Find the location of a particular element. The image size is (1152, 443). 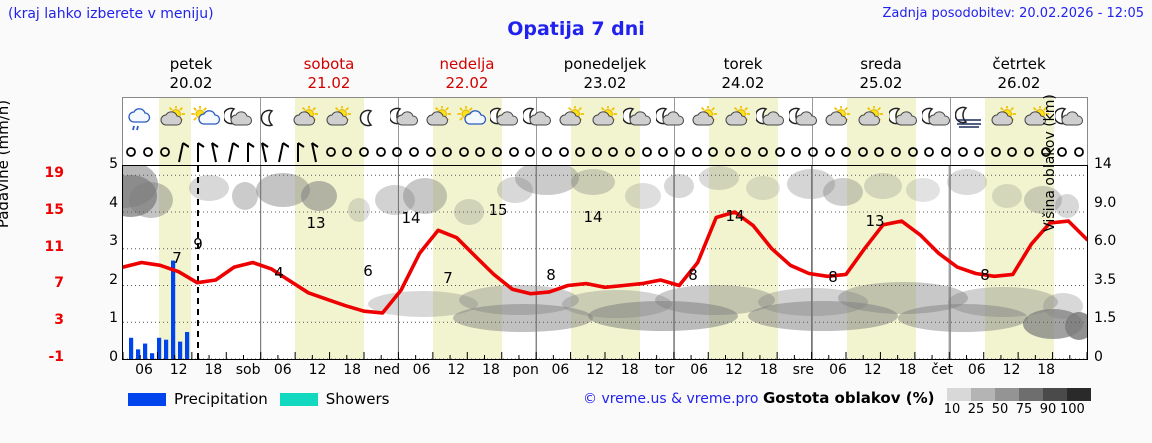

x-tick-19: sre is located at coordinates (803, 370).